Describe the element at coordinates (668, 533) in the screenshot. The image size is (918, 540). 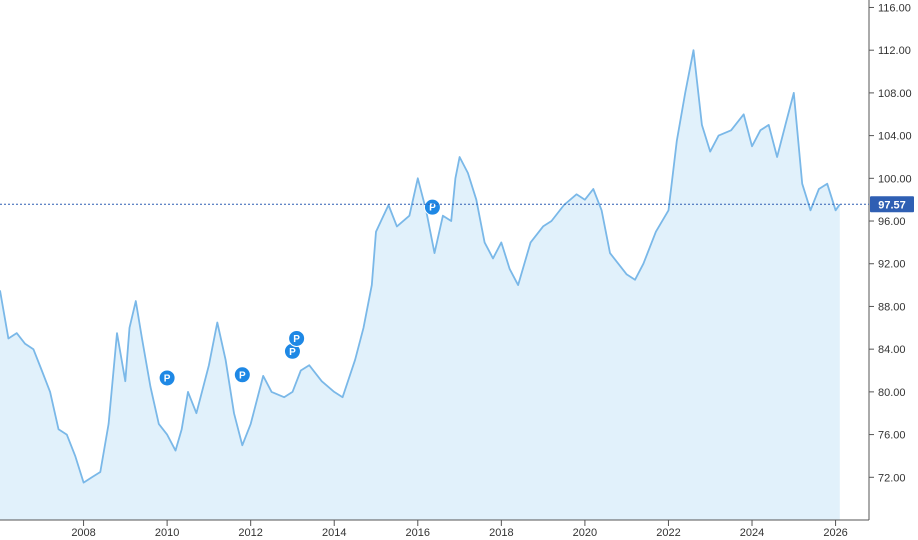
I see `x-tick-label: 2022` at that location.